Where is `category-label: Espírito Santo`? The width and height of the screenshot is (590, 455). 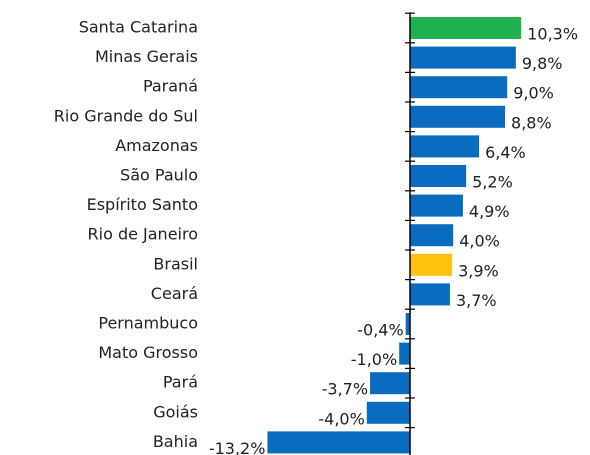
category-label: Espírito Santo is located at coordinates (142, 204).